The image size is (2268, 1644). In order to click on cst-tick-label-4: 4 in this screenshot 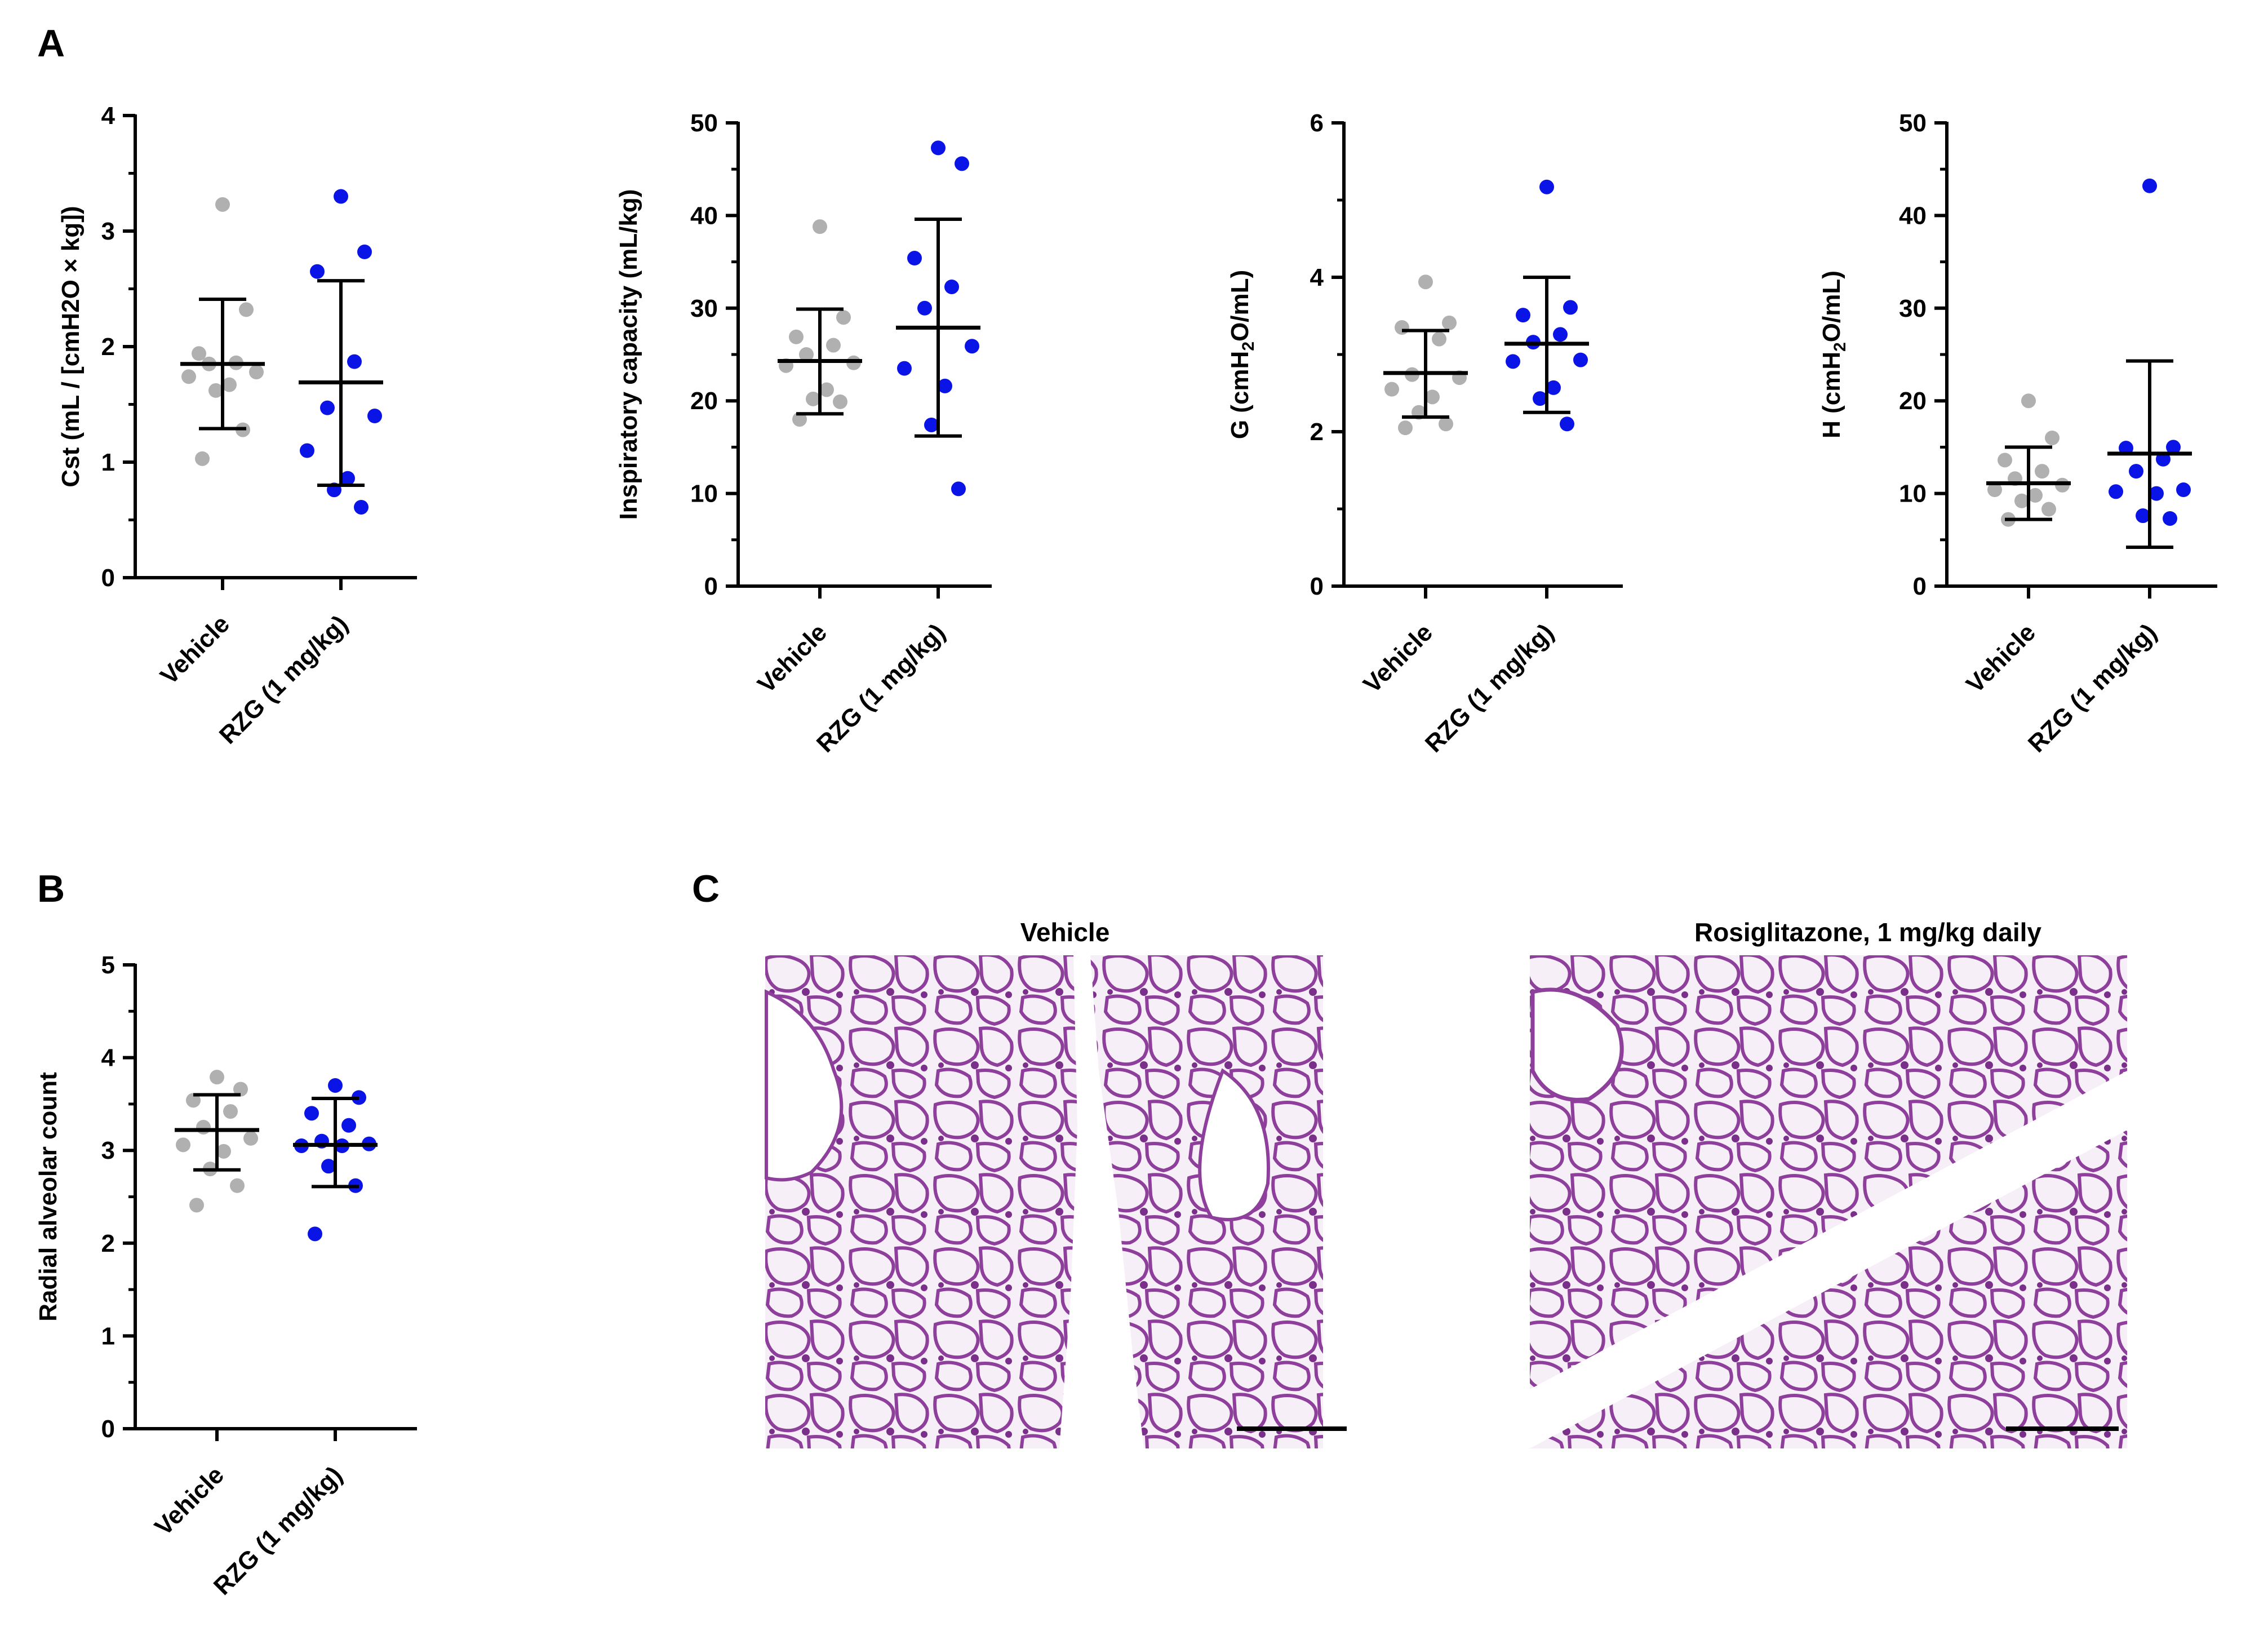, I will do `click(108, 116)`.